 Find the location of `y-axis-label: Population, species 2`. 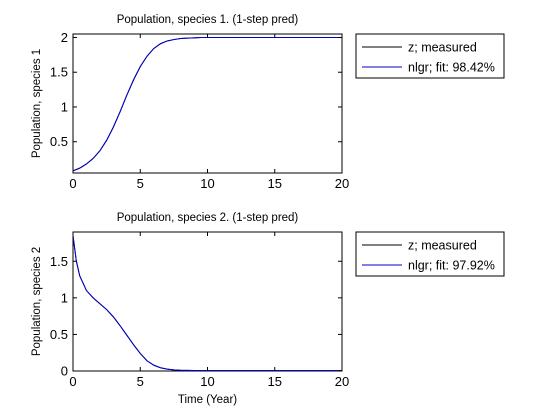

y-axis-label: Population, species 2 is located at coordinates (37, 301).